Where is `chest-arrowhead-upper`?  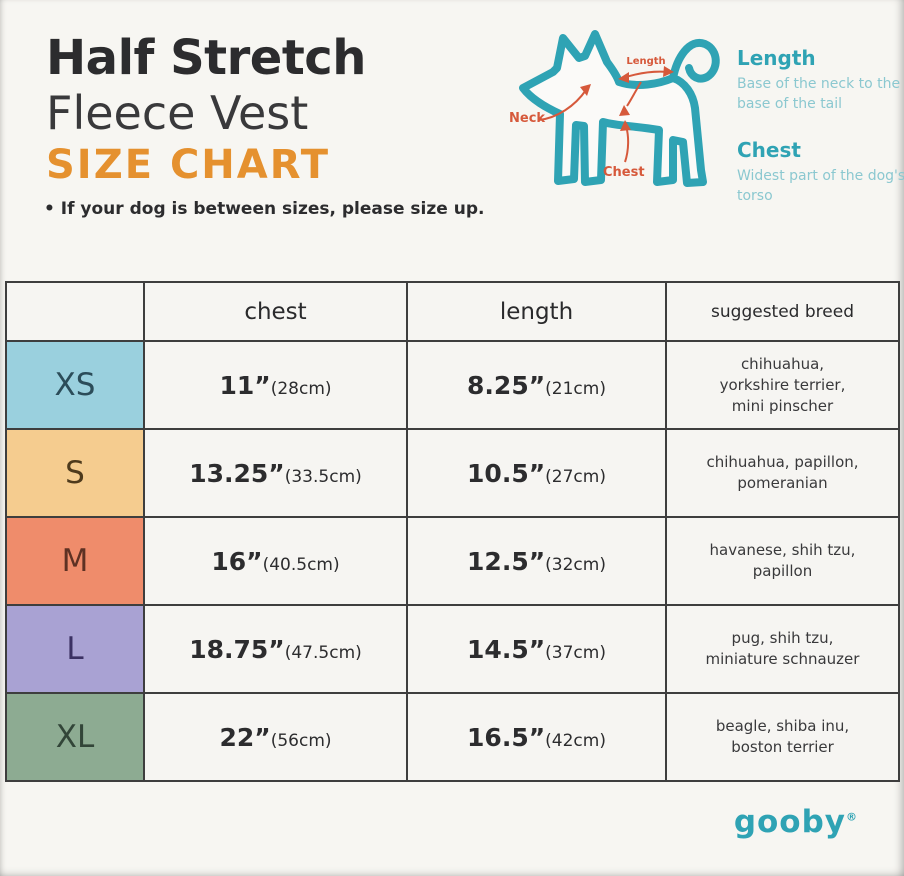
chest-arrowhead-upper is located at coordinates (624, 110).